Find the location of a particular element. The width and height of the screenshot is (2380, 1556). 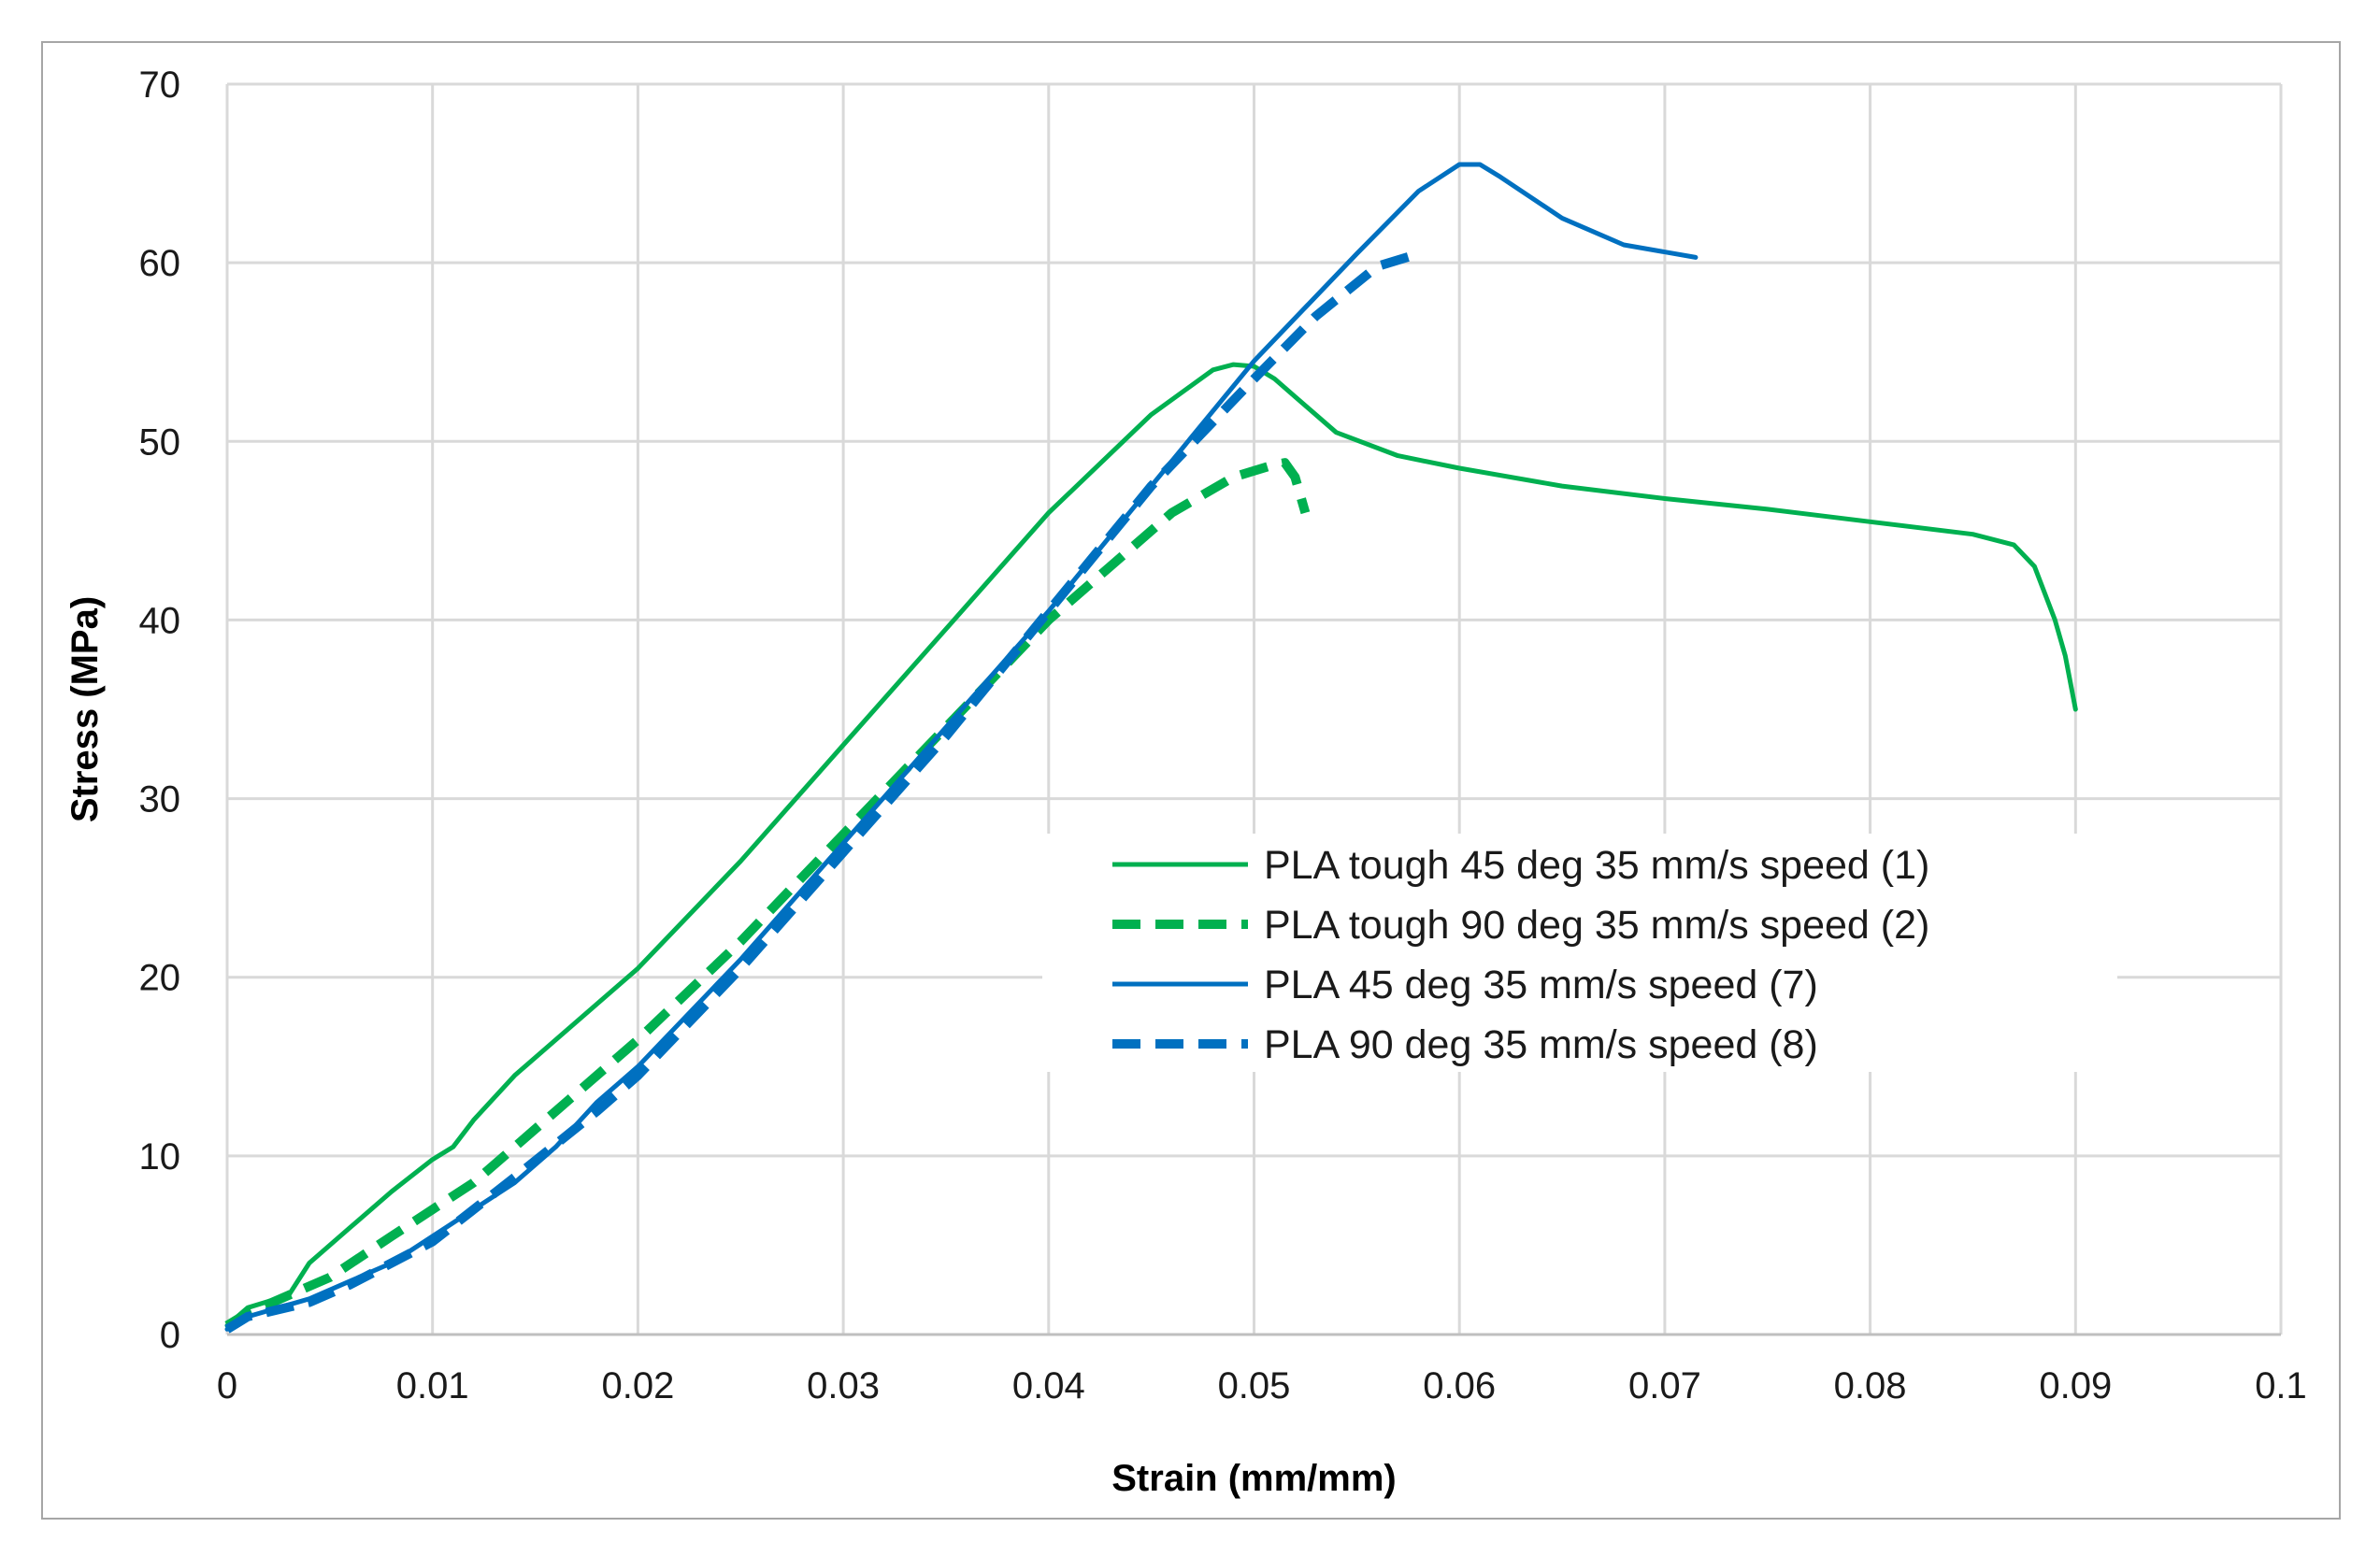

y-axis-title: Stress (MPa) is located at coordinates (85, 709).